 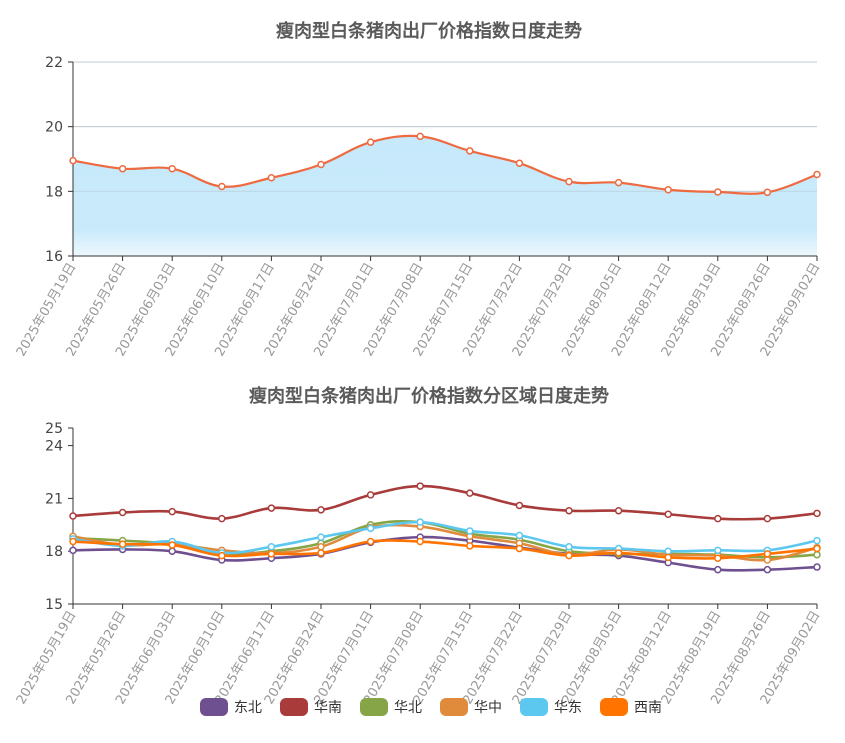 I want to click on chart2-series, so click(x=445, y=528).